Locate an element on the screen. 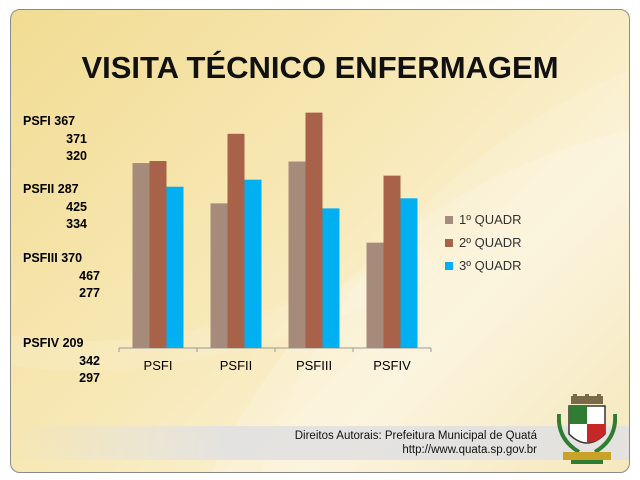 This screenshot has height=480, width=640. website-link: http://www.quata.sp.gov.br is located at coordinates (469, 450).